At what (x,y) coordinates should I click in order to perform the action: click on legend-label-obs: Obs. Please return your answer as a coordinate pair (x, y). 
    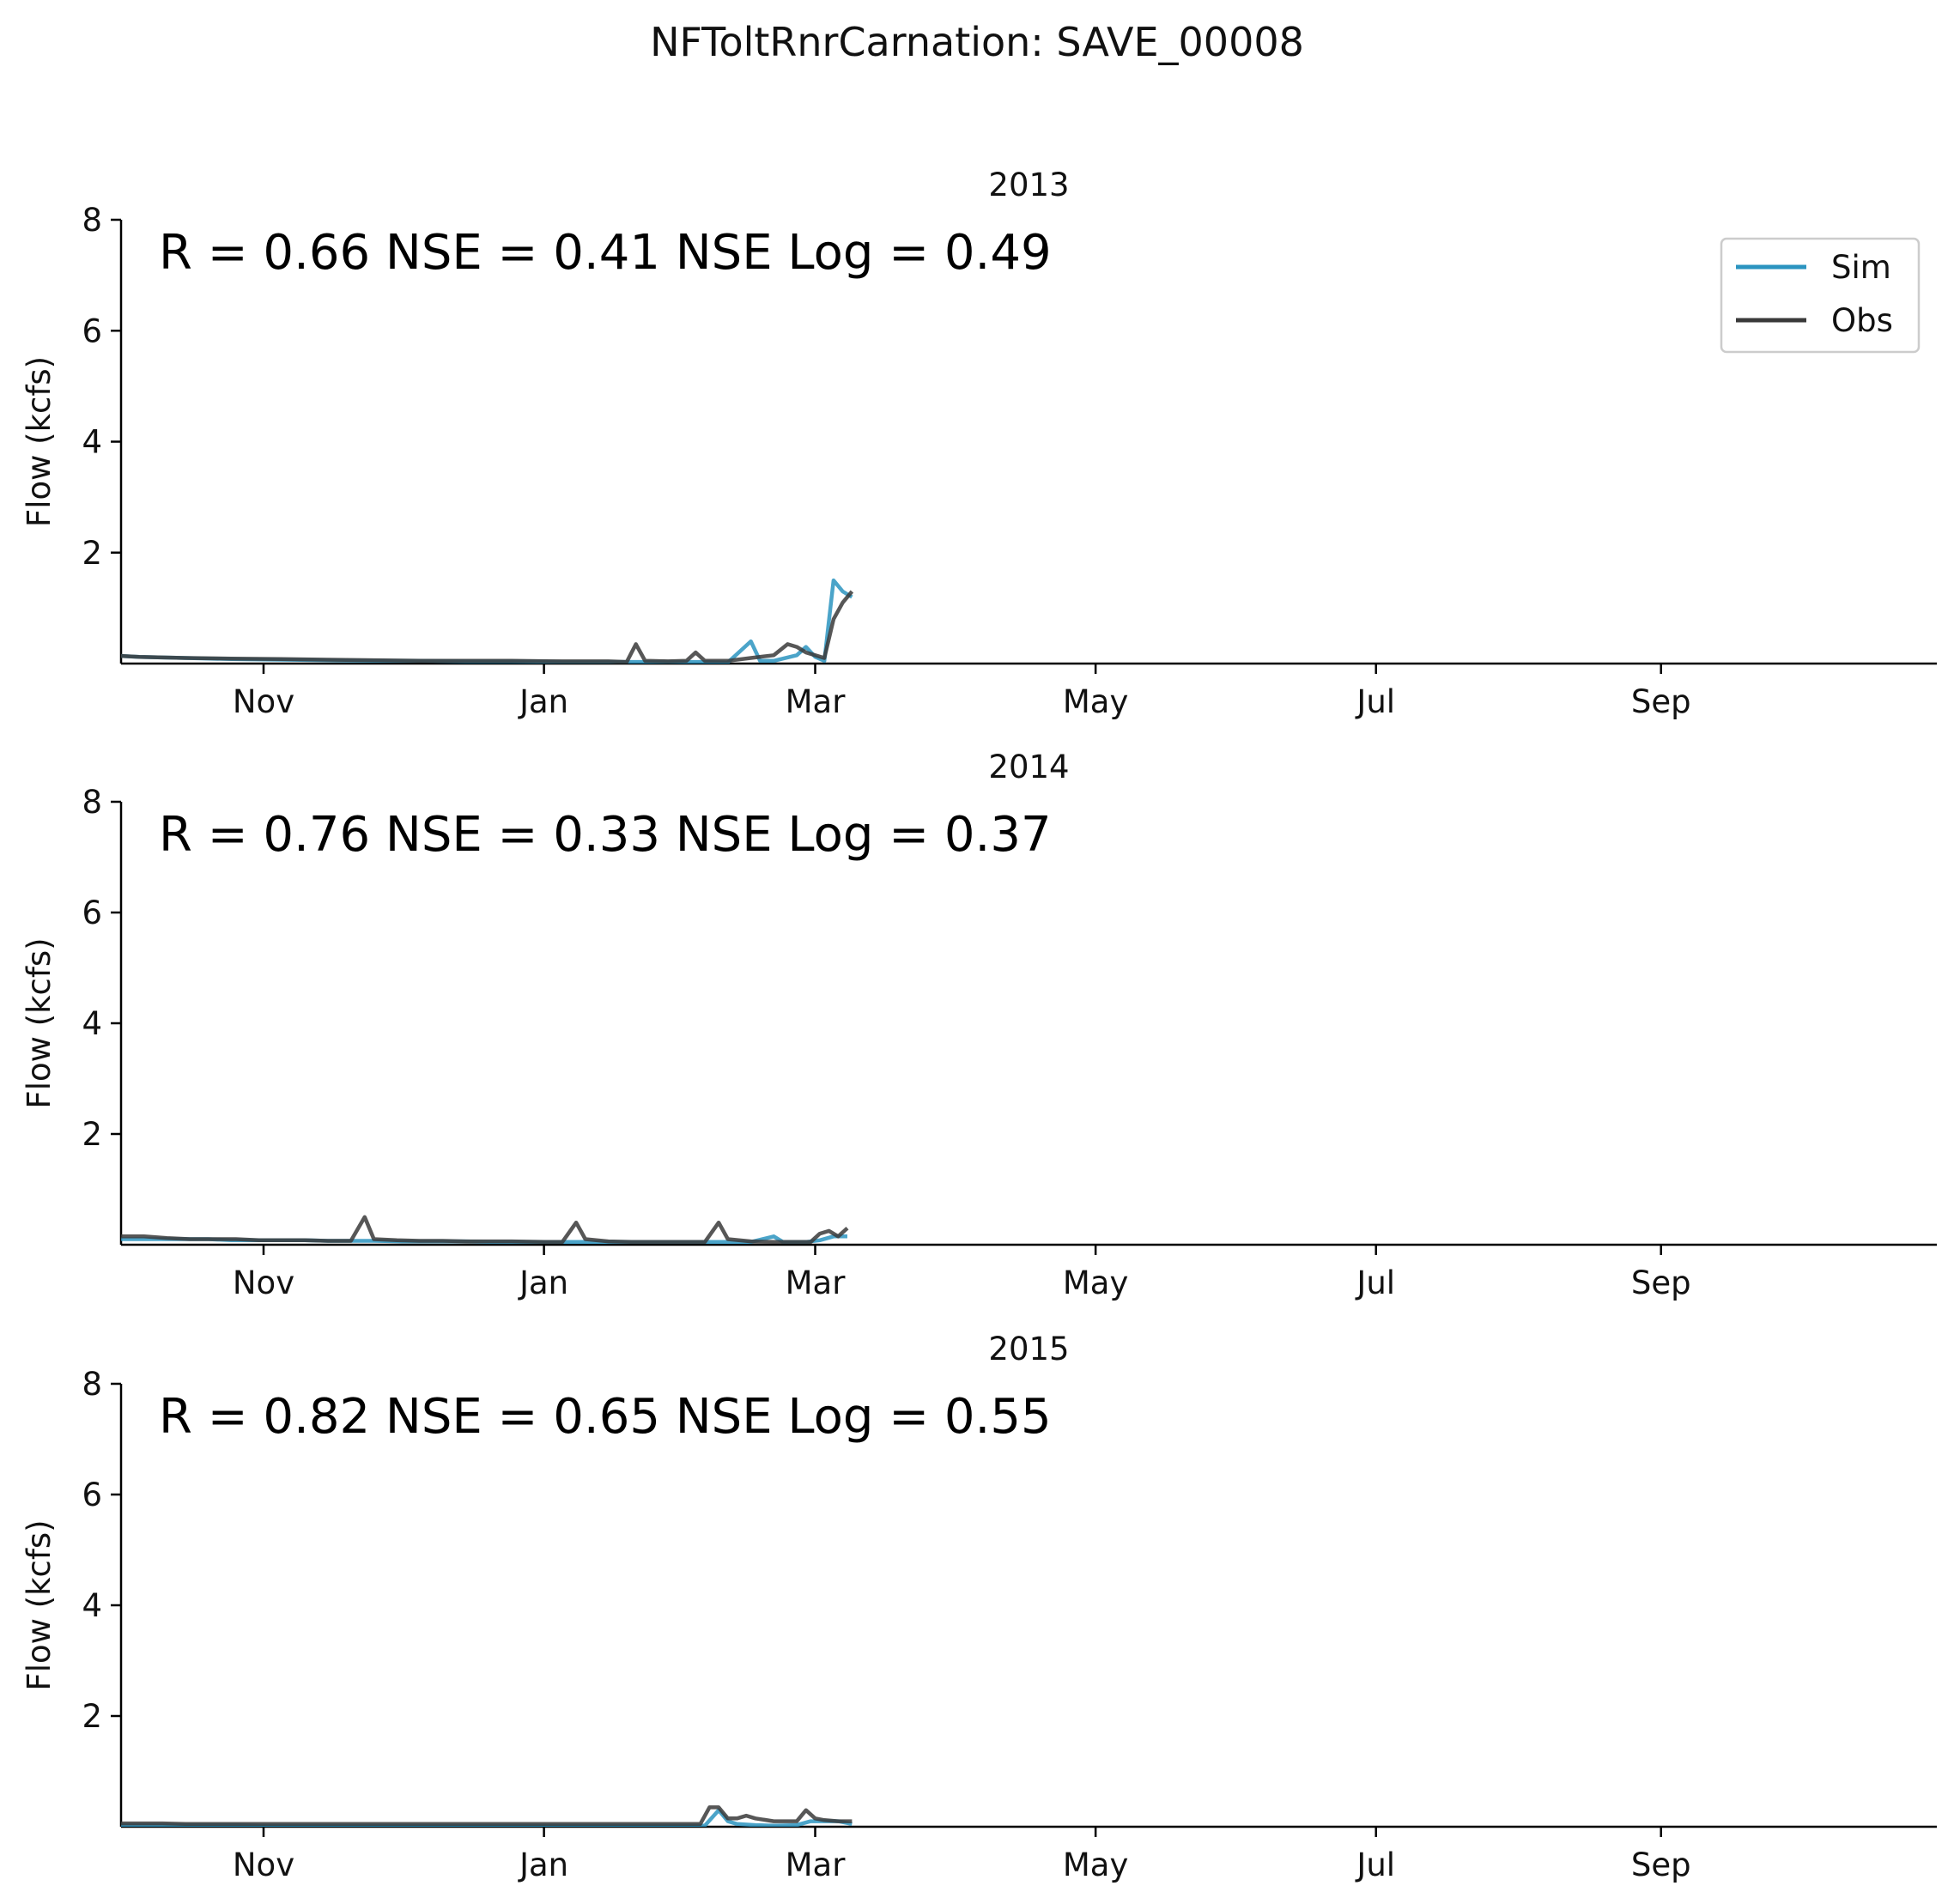
    Looking at the image, I should click on (1862, 321).